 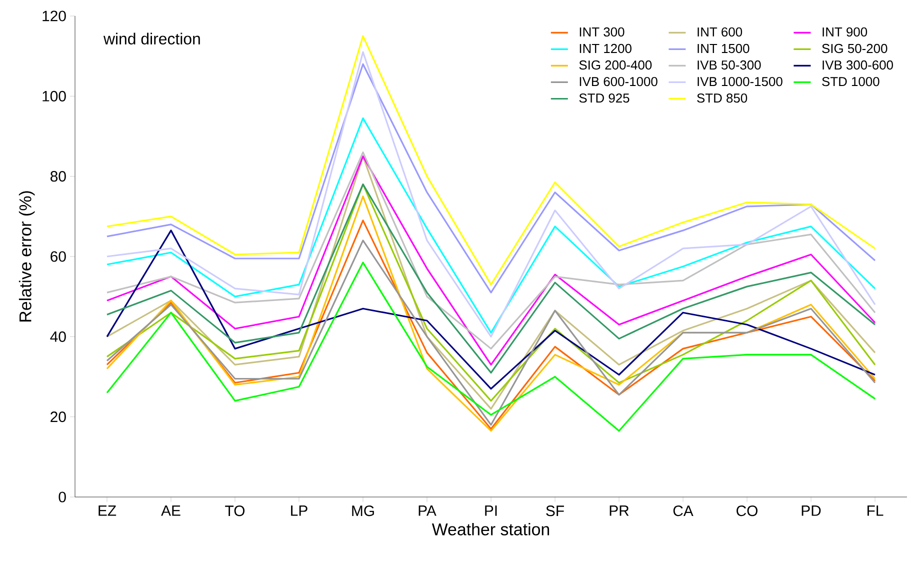 I want to click on x-tick-label: MG, so click(x=363, y=511).